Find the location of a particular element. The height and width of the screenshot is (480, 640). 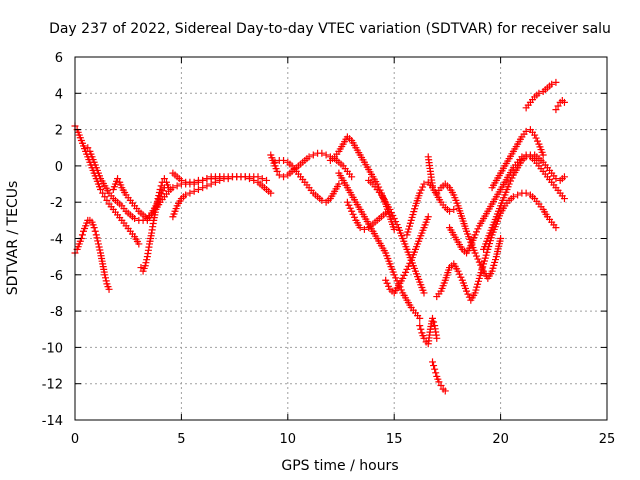

y-tick-label: -2 is located at coordinates (56, 203).